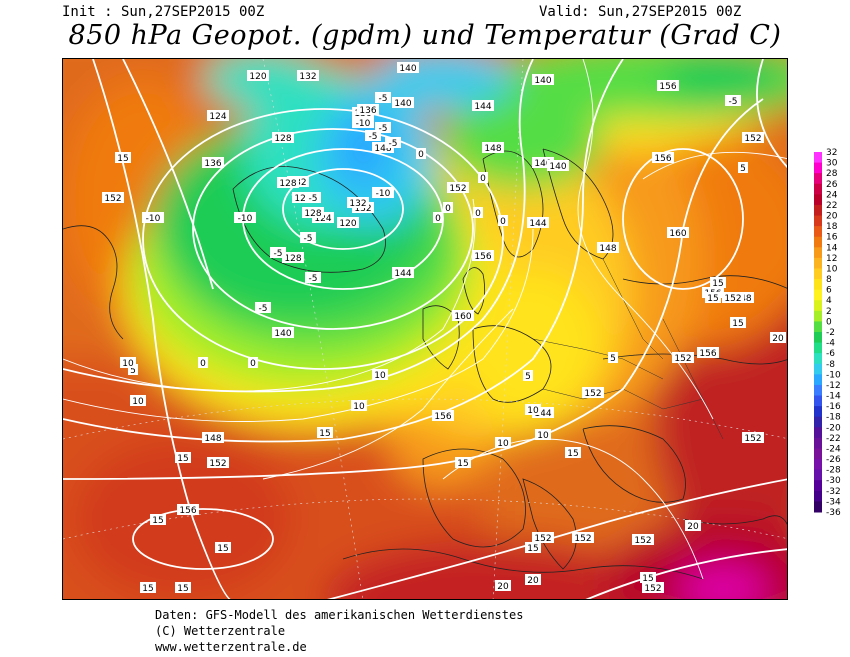 This screenshot has height=657, width=850. Describe the element at coordinates (528, 377) in the screenshot. I see `temperature-label: 5` at that location.